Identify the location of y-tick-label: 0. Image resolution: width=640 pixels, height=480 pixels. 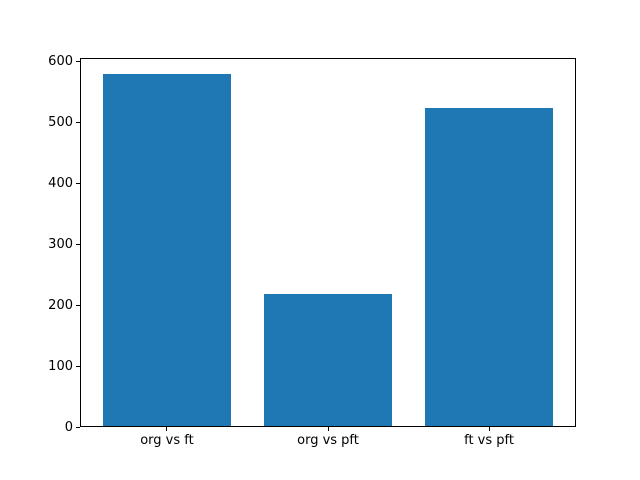
(68, 427).